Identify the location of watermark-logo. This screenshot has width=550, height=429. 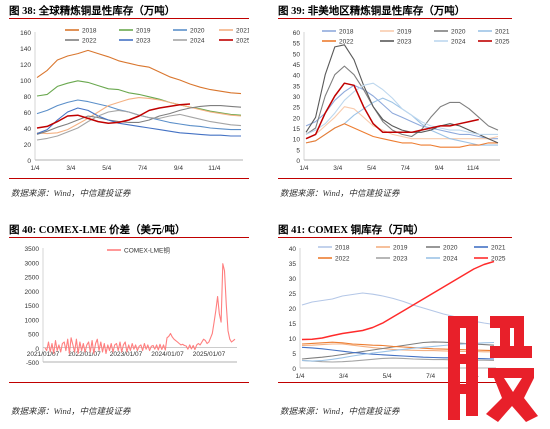
(493, 369).